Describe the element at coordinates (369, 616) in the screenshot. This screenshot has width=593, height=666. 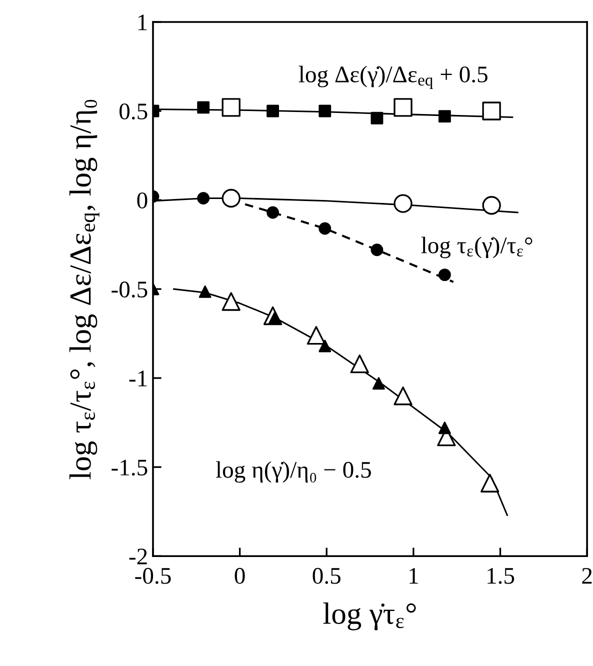
I see `x-axis-title: log γ̇τ$_{ε}$°` at that location.